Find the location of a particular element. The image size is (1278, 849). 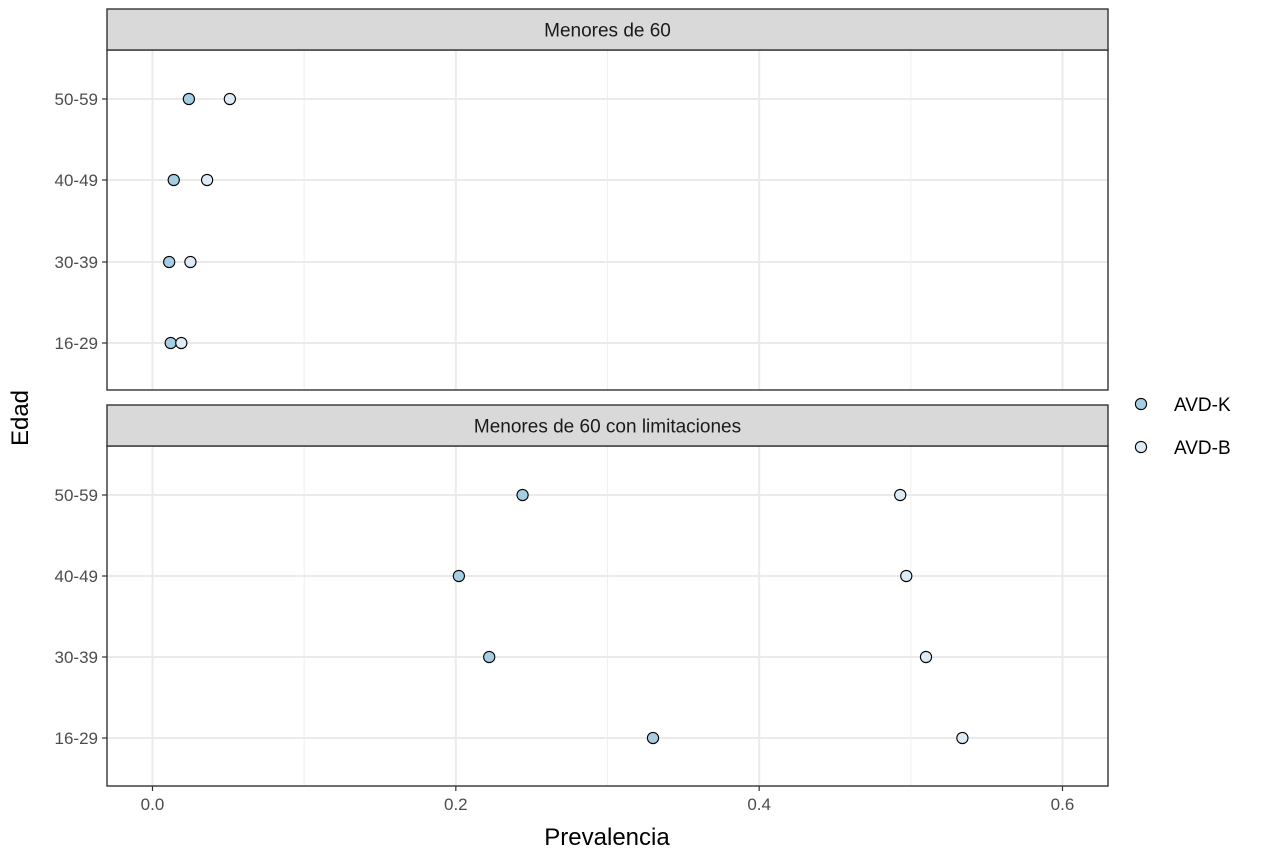

x-tick-label: 0.6 is located at coordinates (1063, 804).